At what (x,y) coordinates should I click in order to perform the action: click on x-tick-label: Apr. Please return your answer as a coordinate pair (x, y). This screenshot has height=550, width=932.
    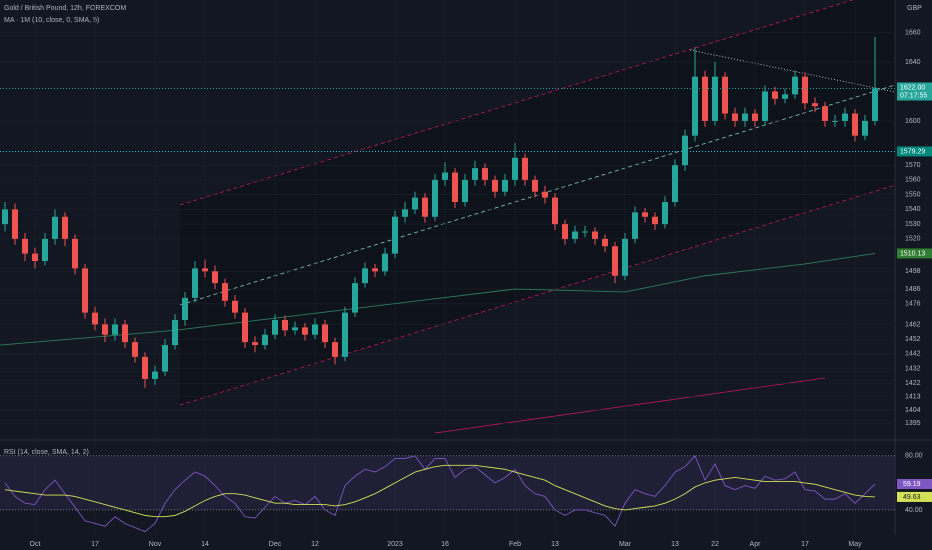
    Looking at the image, I should click on (756, 544).